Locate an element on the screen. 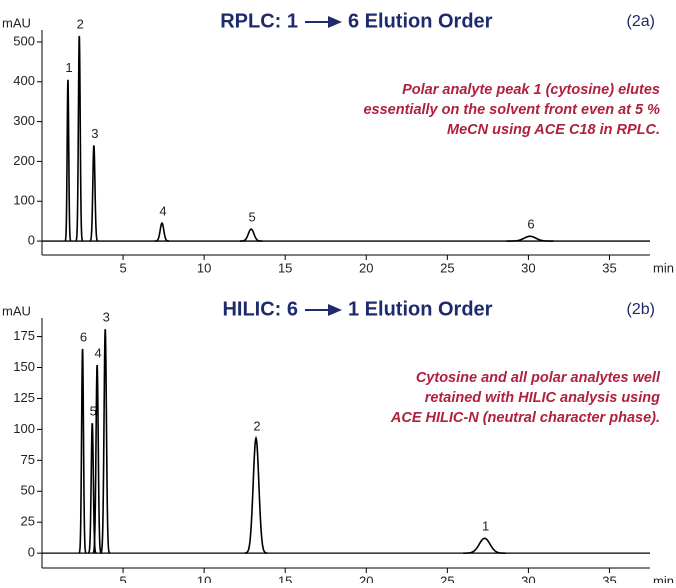  panel-label: (2b) is located at coordinates (641, 309).